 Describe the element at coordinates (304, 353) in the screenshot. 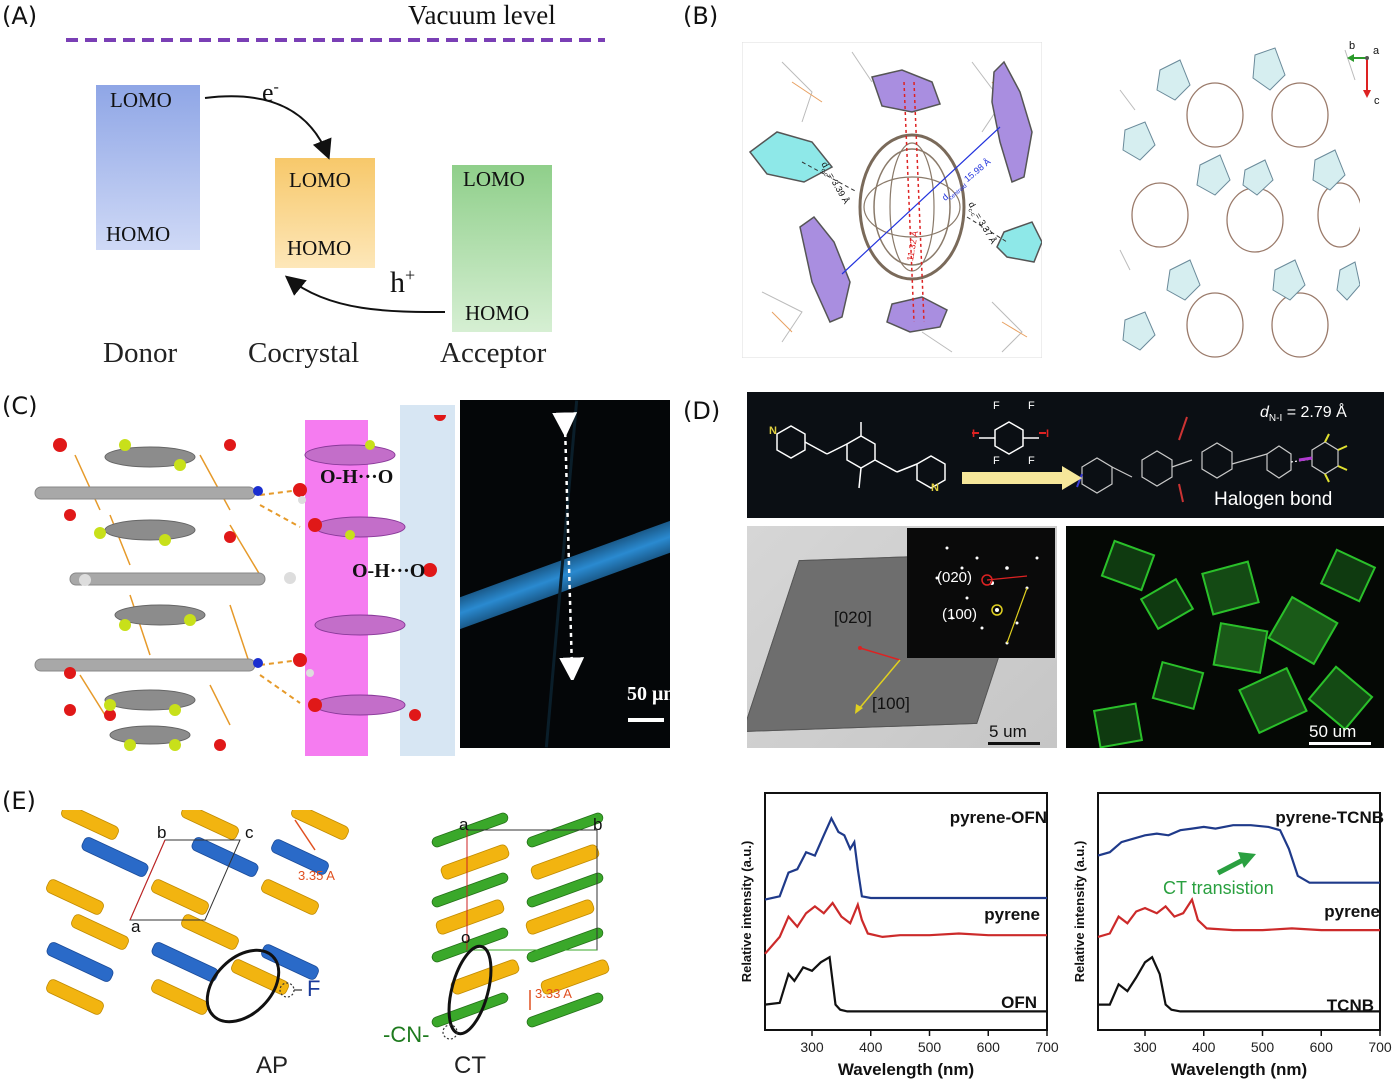

I see `cocrystal-caption: Cocrystal` at that location.